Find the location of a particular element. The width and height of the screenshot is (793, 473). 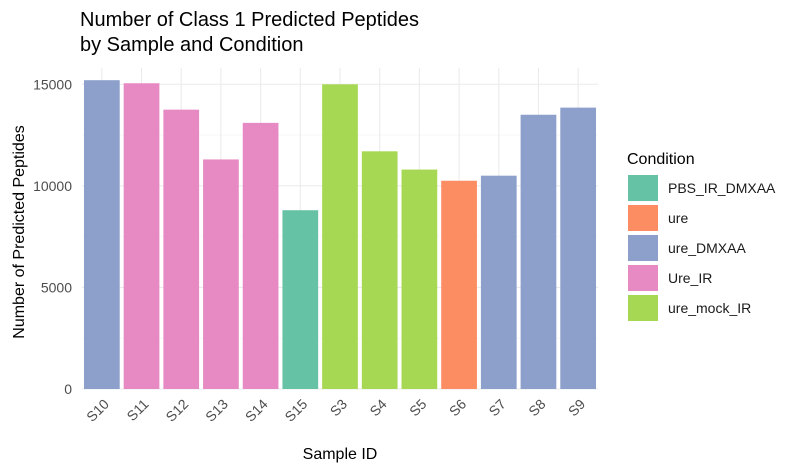

chart-title-line-2: by Sample and Condition is located at coordinates (191, 45).